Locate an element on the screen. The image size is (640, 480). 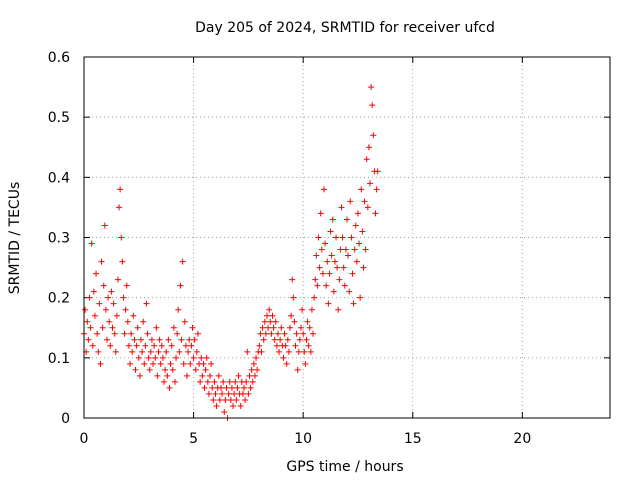
x-tick-label: 5 is located at coordinates (193, 439).